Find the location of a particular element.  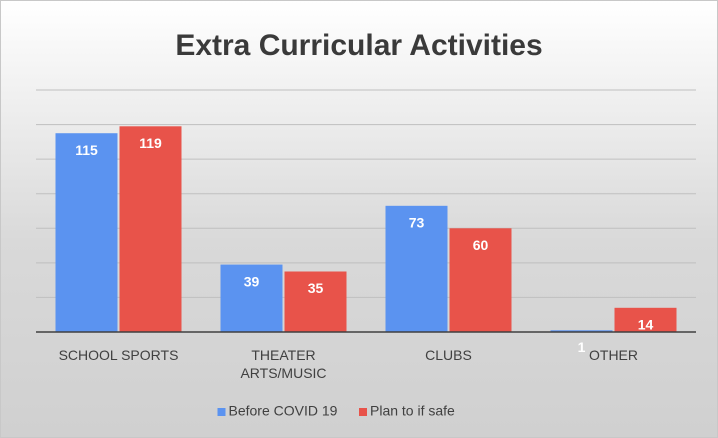

bar-label: 39 is located at coordinates (252, 281).